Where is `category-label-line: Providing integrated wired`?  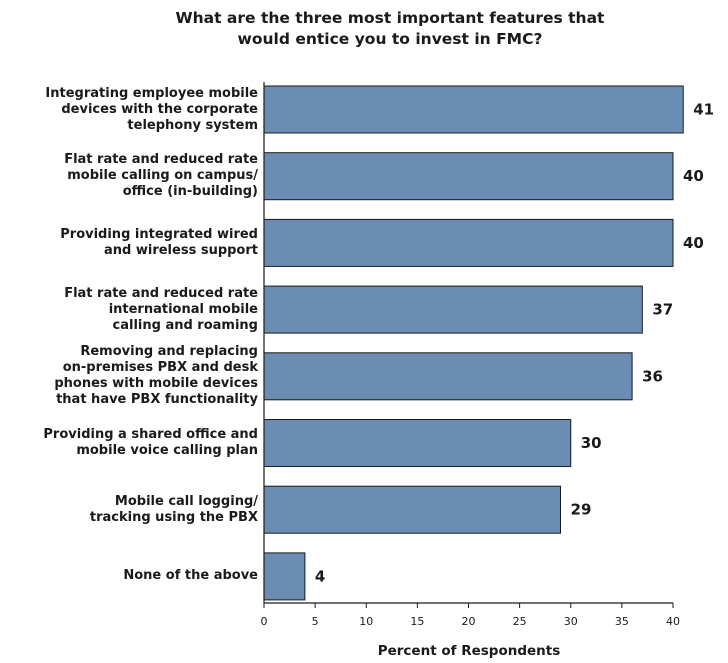
category-label-line: Providing integrated wired is located at coordinates (159, 234).